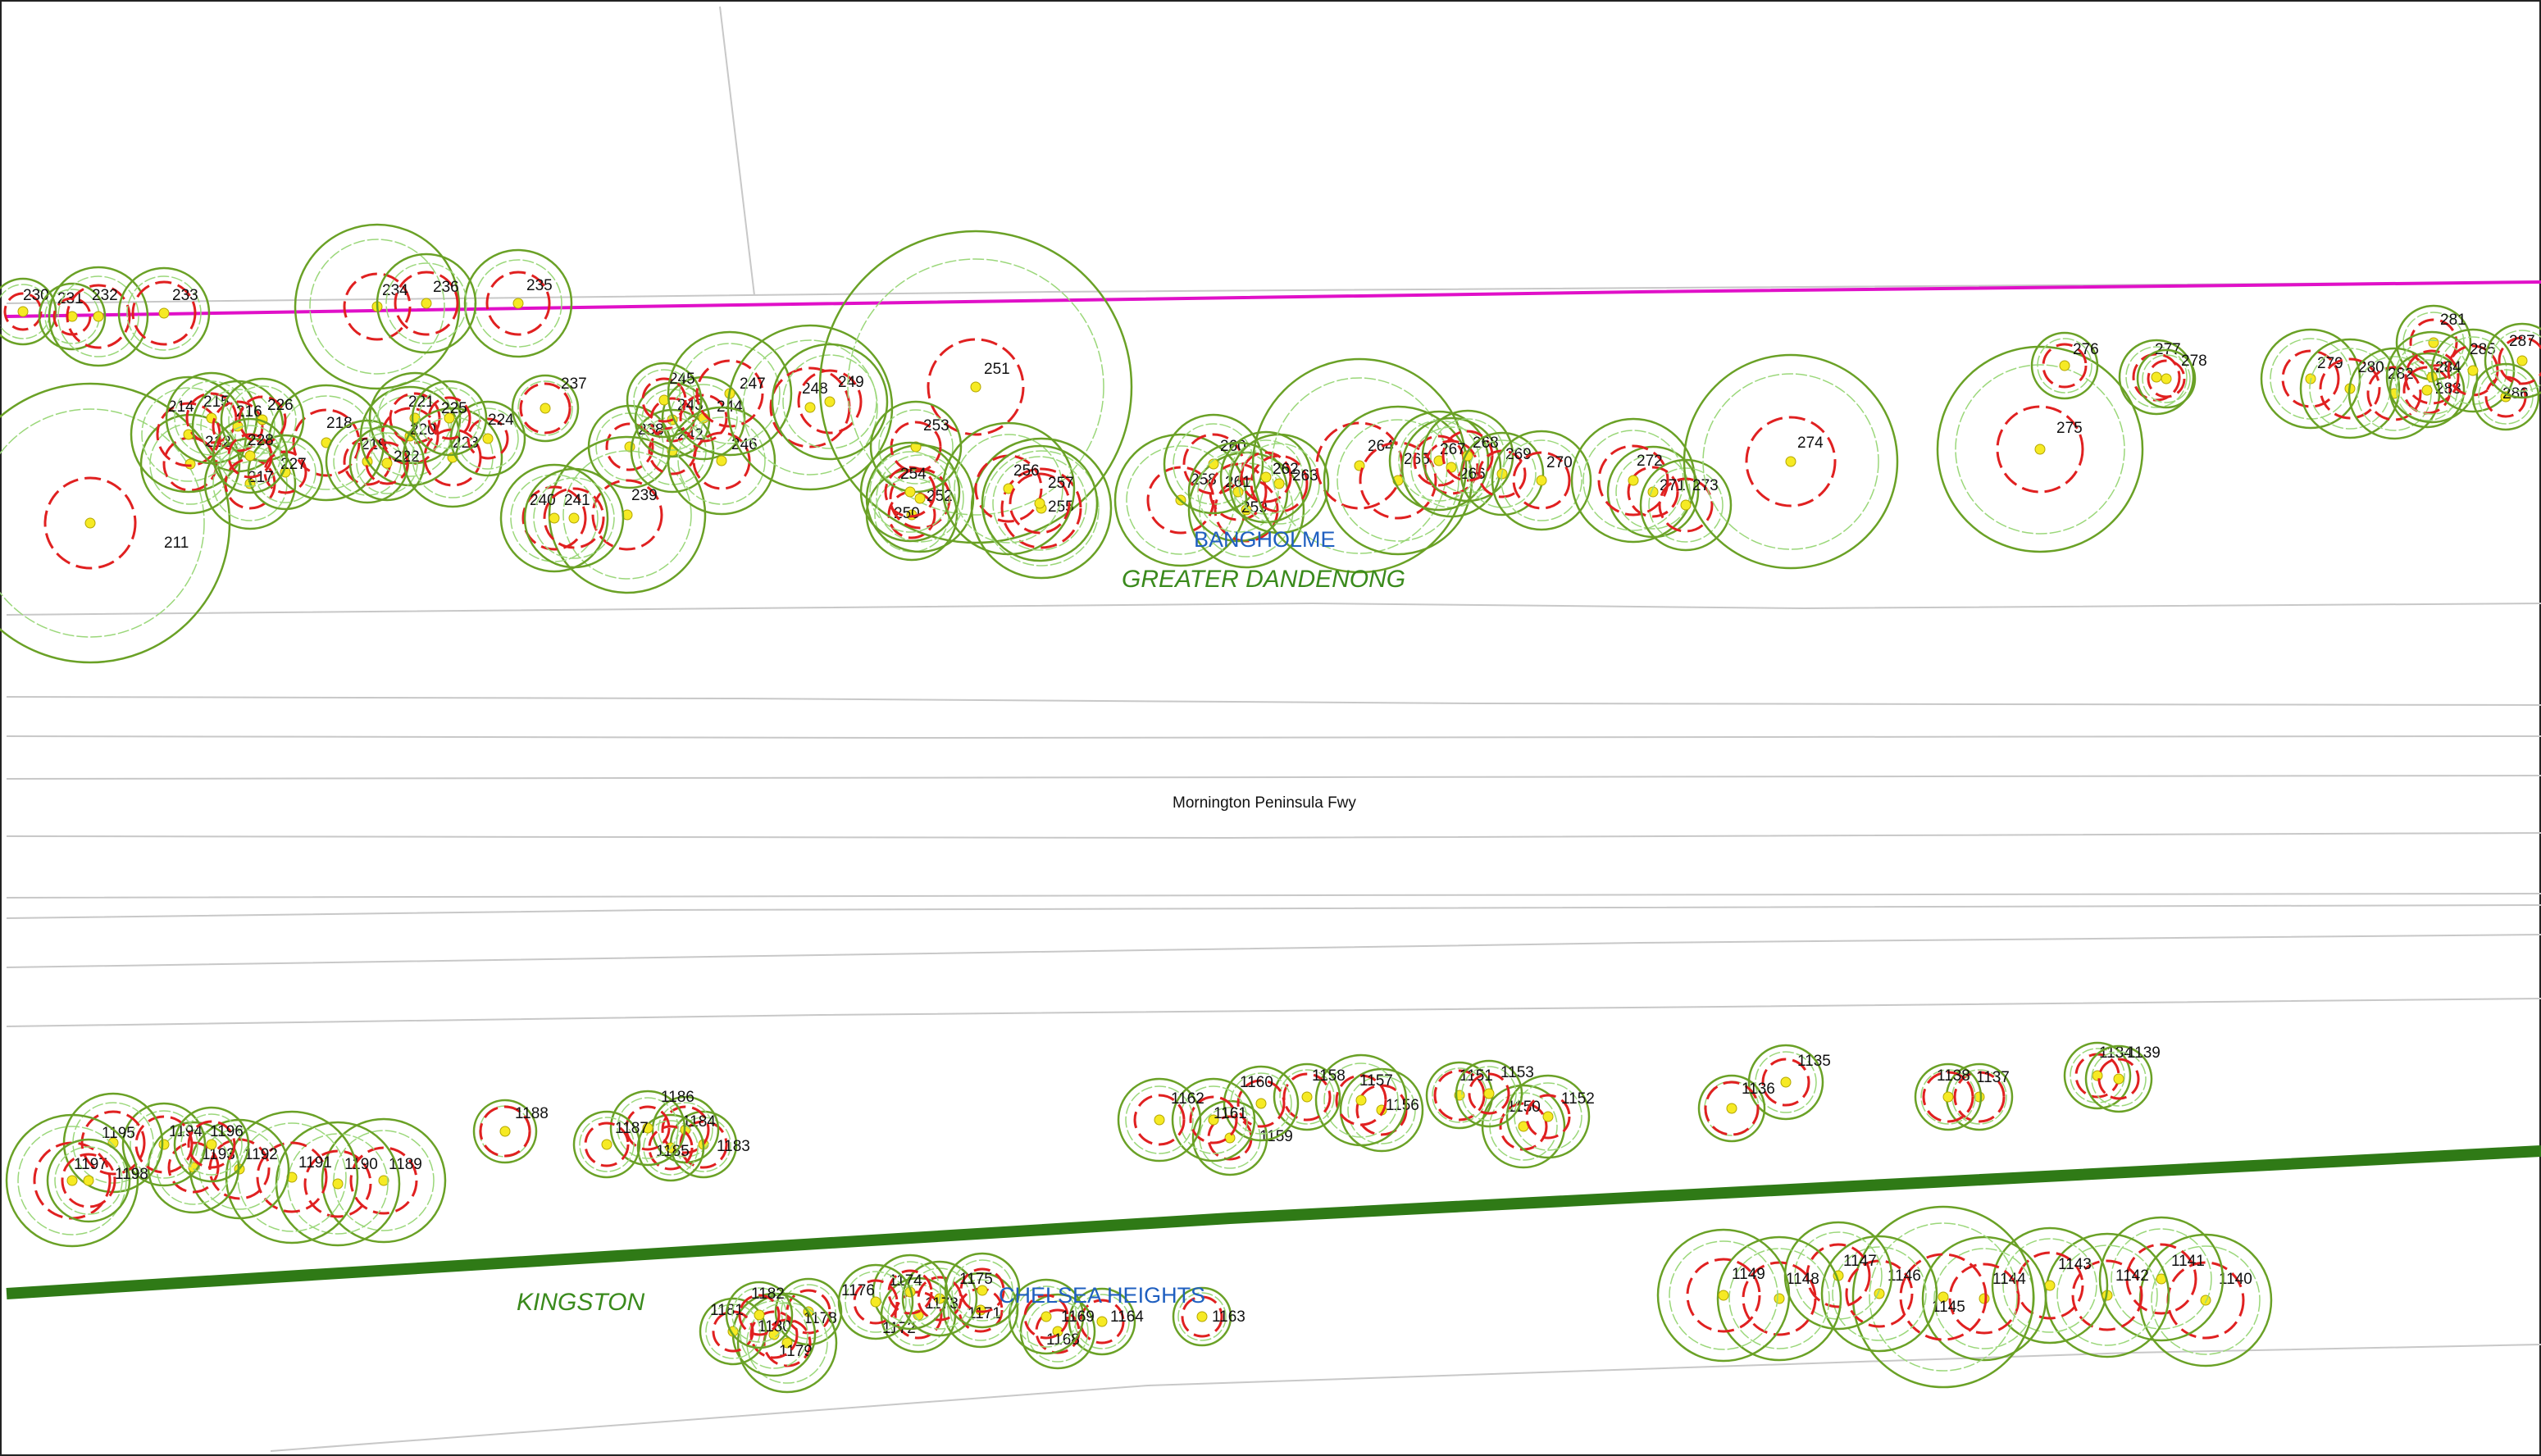 This screenshot has height=1456, width=2541. Describe the element at coordinates (1264, 579) in the screenshot. I see `lga-label-greater-dandenong: GREATER DANDENONG` at that location.